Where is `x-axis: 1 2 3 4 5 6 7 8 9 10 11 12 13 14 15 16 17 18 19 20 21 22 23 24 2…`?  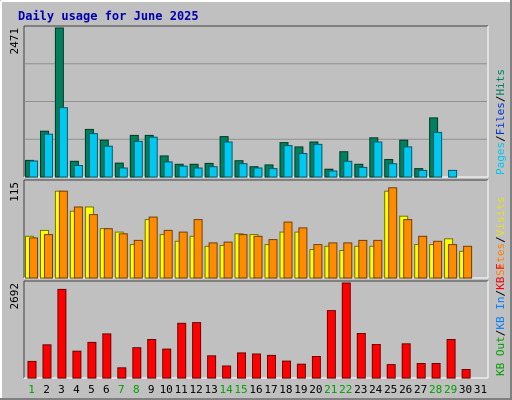
x-axis: 1 2 3 4 5 6 7 8 9 10 11 12 13 14 15 16 17 18 19 20 21 22 23 24 2… is located at coordinates (257, 389).